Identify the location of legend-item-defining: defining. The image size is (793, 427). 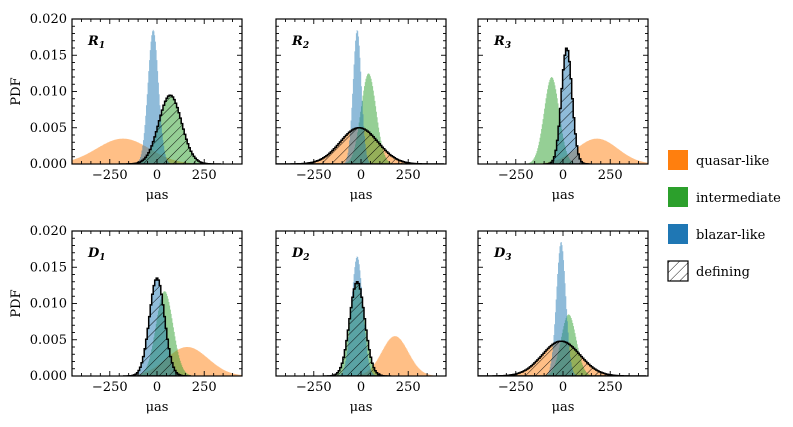
(708, 271).